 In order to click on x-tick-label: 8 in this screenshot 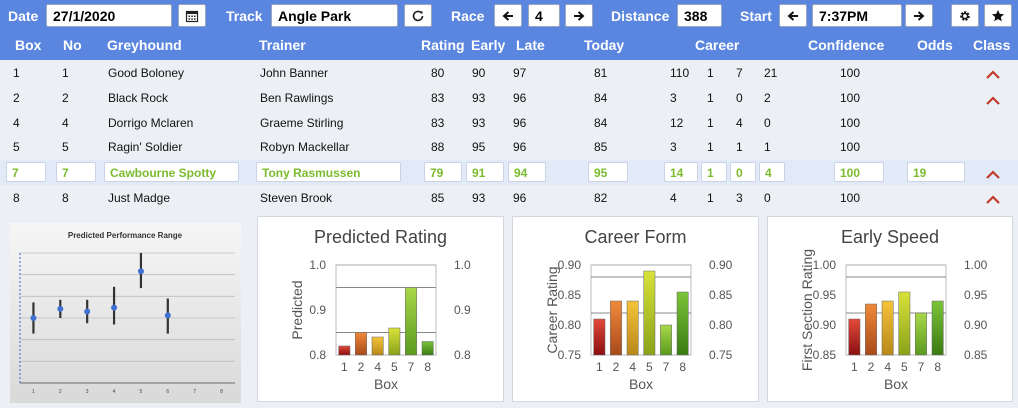, I will do `click(937, 367)`.